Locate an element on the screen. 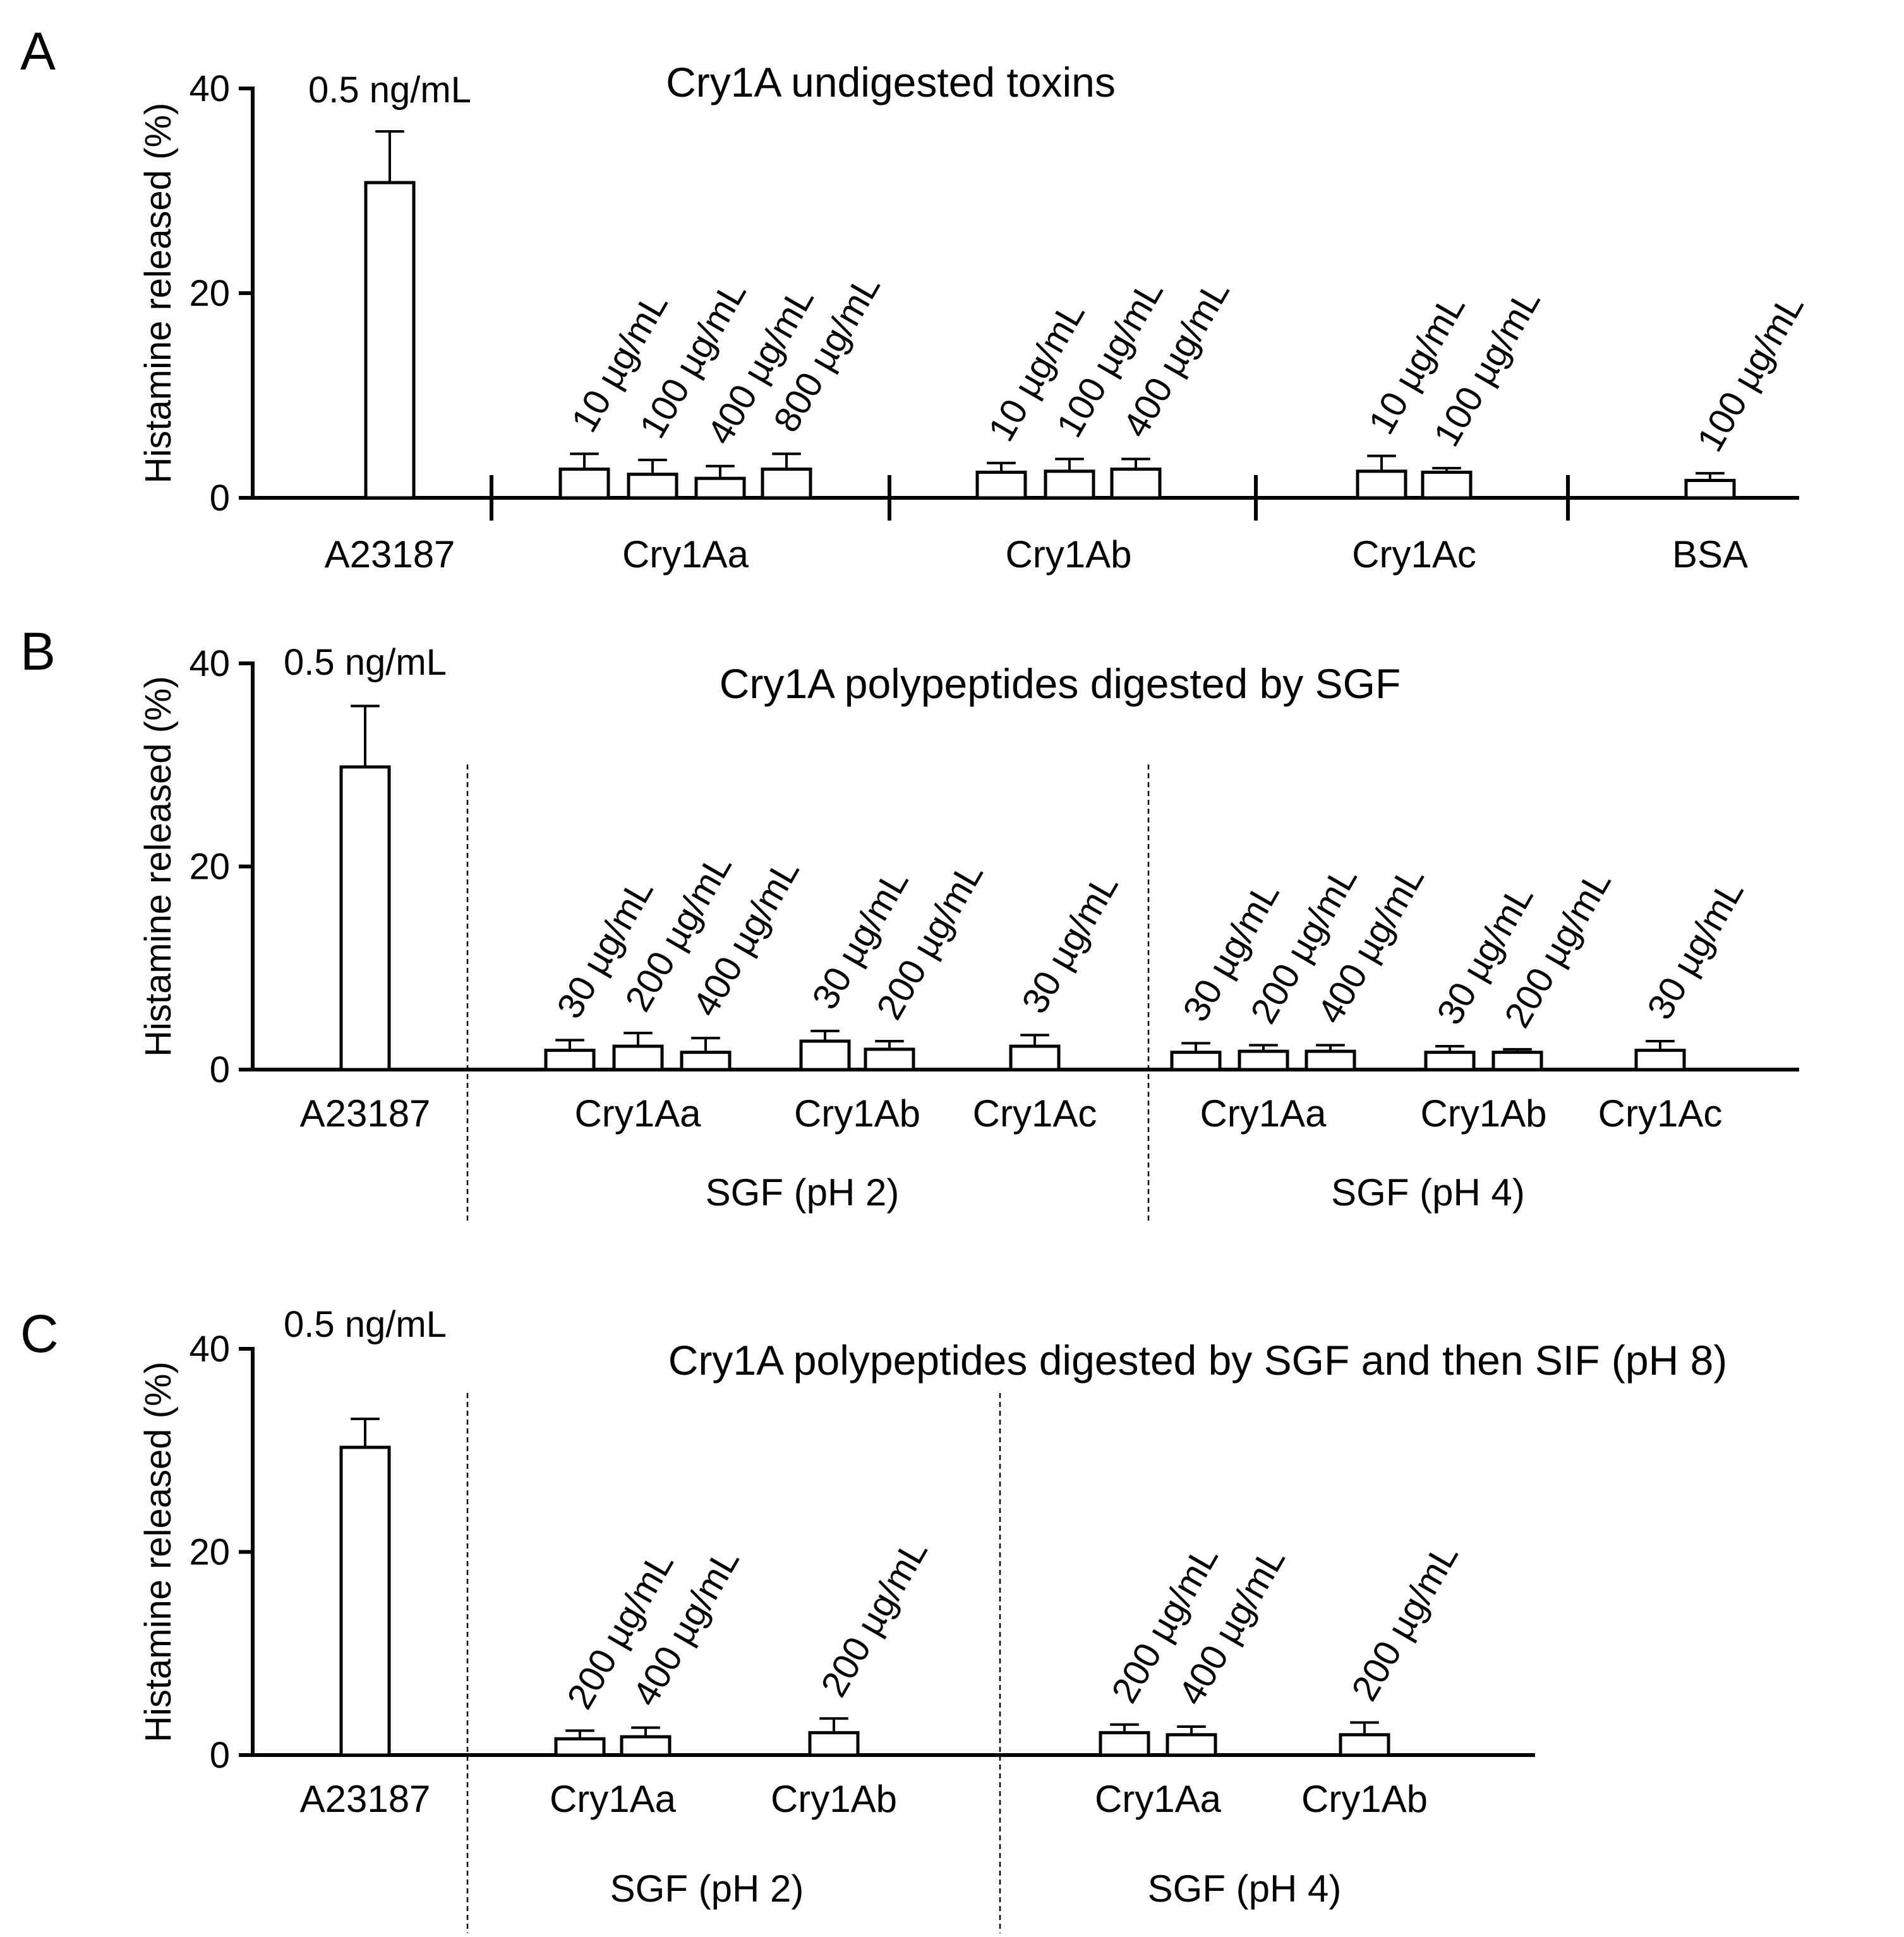 This screenshot has width=1904, height=1937. panel-letter: B is located at coordinates (38, 651).